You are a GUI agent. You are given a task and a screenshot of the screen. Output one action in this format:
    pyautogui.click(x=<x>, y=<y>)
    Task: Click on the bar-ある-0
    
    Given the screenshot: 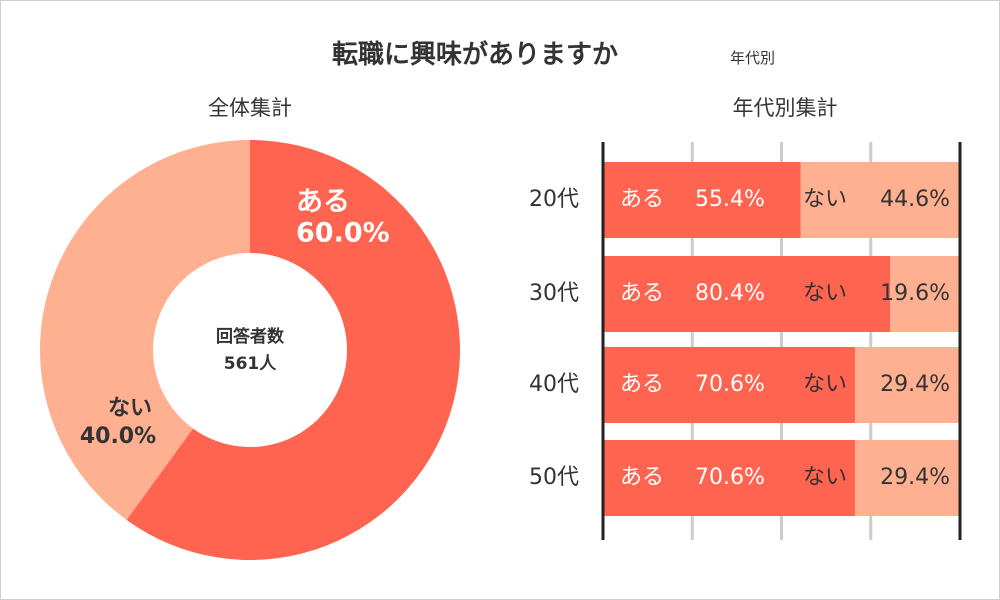 What is the action you would take?
    pyautogui.click(x=702, y=200)
    